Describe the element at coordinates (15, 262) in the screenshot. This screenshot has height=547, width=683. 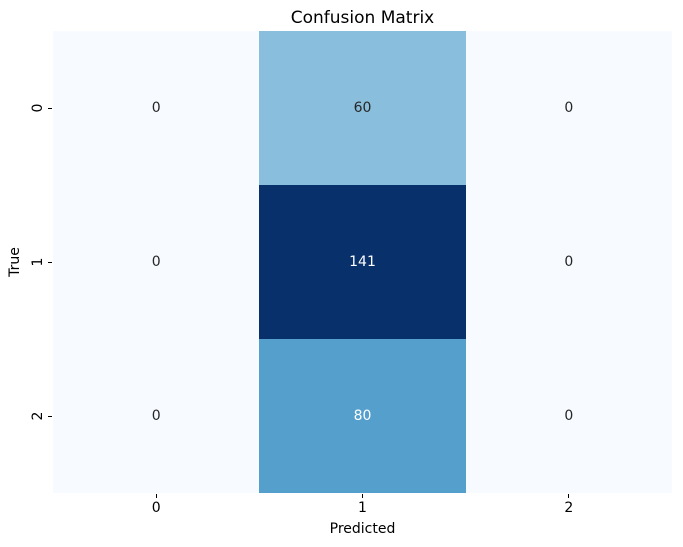
I see `y-axis-label: True` at that location.